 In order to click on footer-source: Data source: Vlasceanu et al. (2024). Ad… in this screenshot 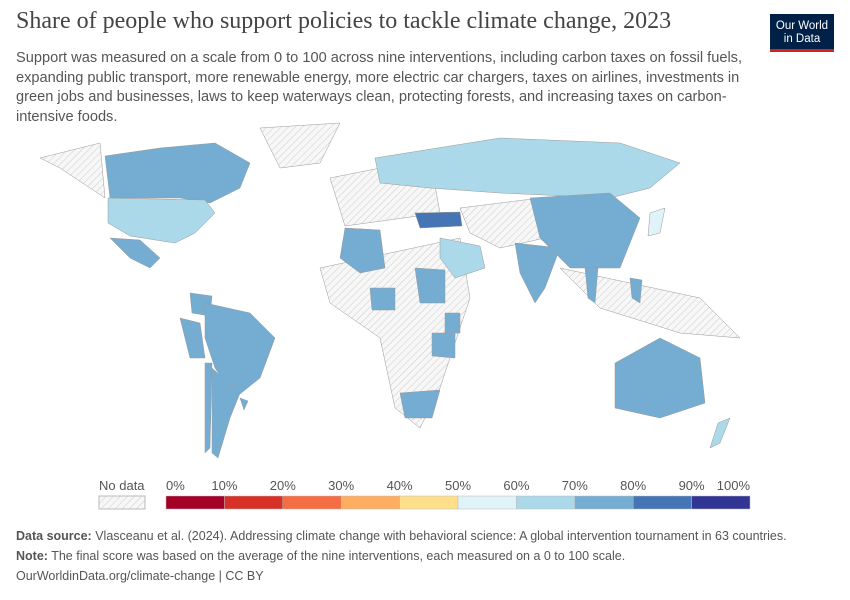, I will do `click(401, 536)`.